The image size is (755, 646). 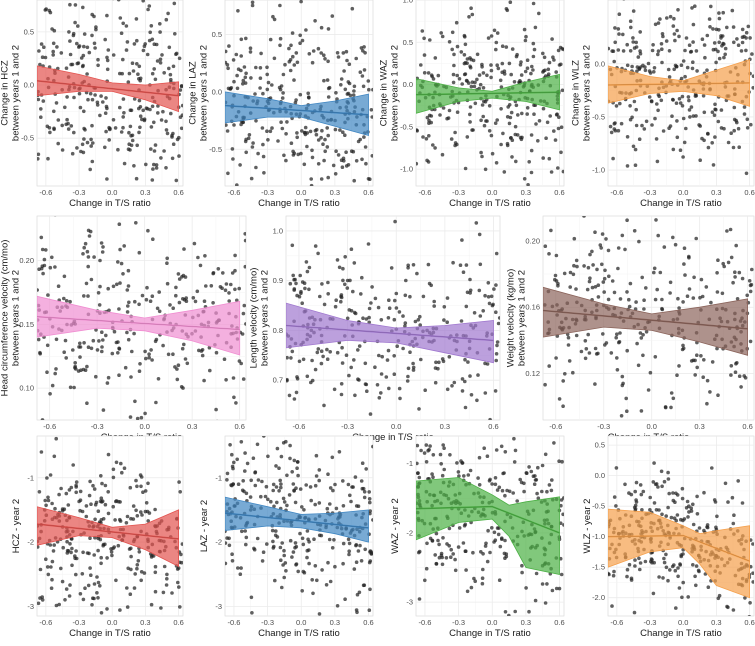 I want to click on fit-line, so click(x=679, y=548).